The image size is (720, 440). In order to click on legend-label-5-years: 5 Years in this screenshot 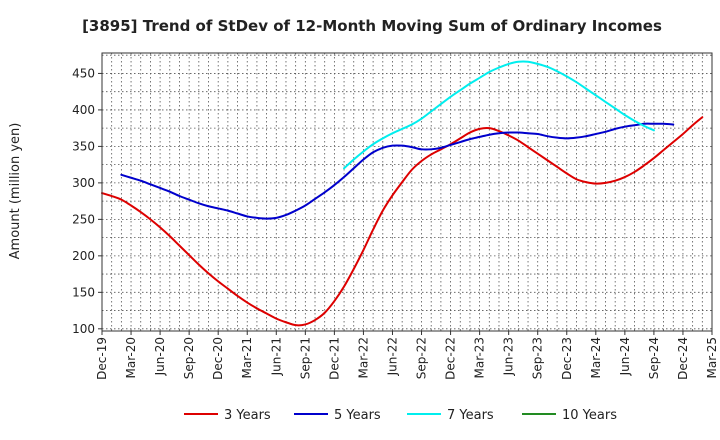, I will do `click(357, 415)`.